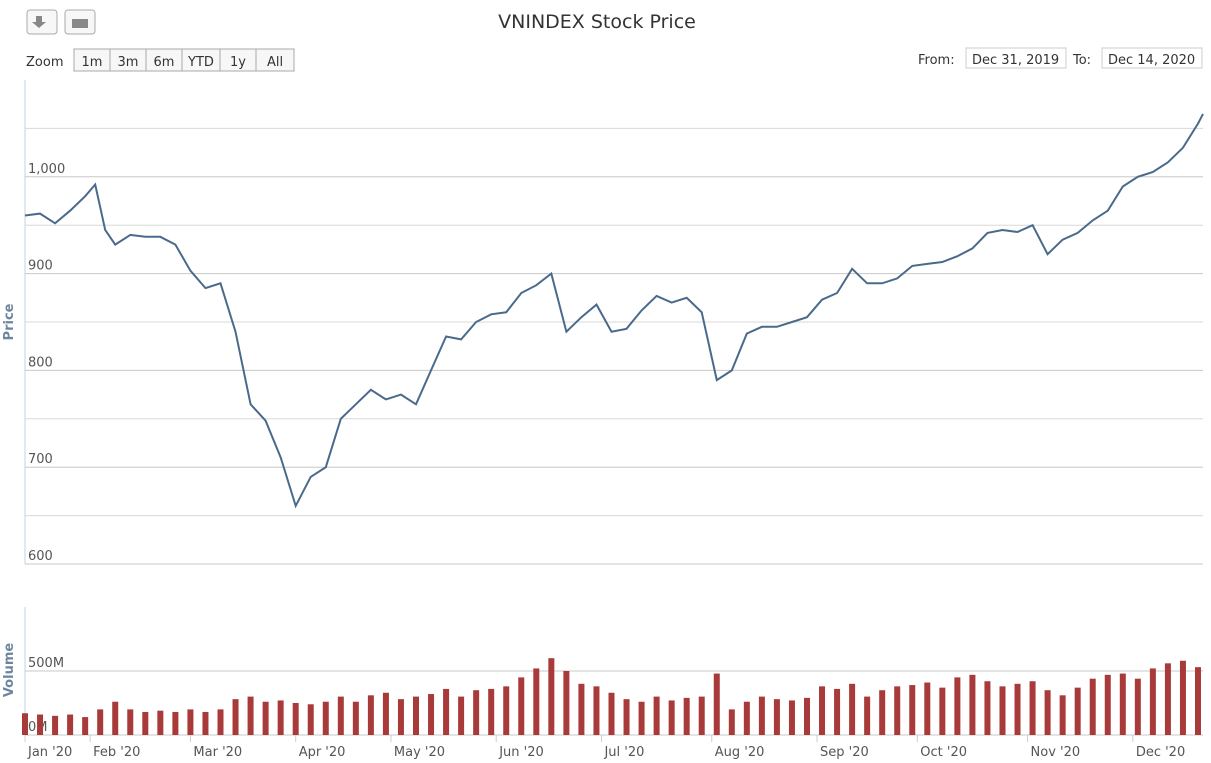 The width and height of the screenshot is (1211, 763). I want to click on x-tick-label: Aug '20, so click(740, 752).